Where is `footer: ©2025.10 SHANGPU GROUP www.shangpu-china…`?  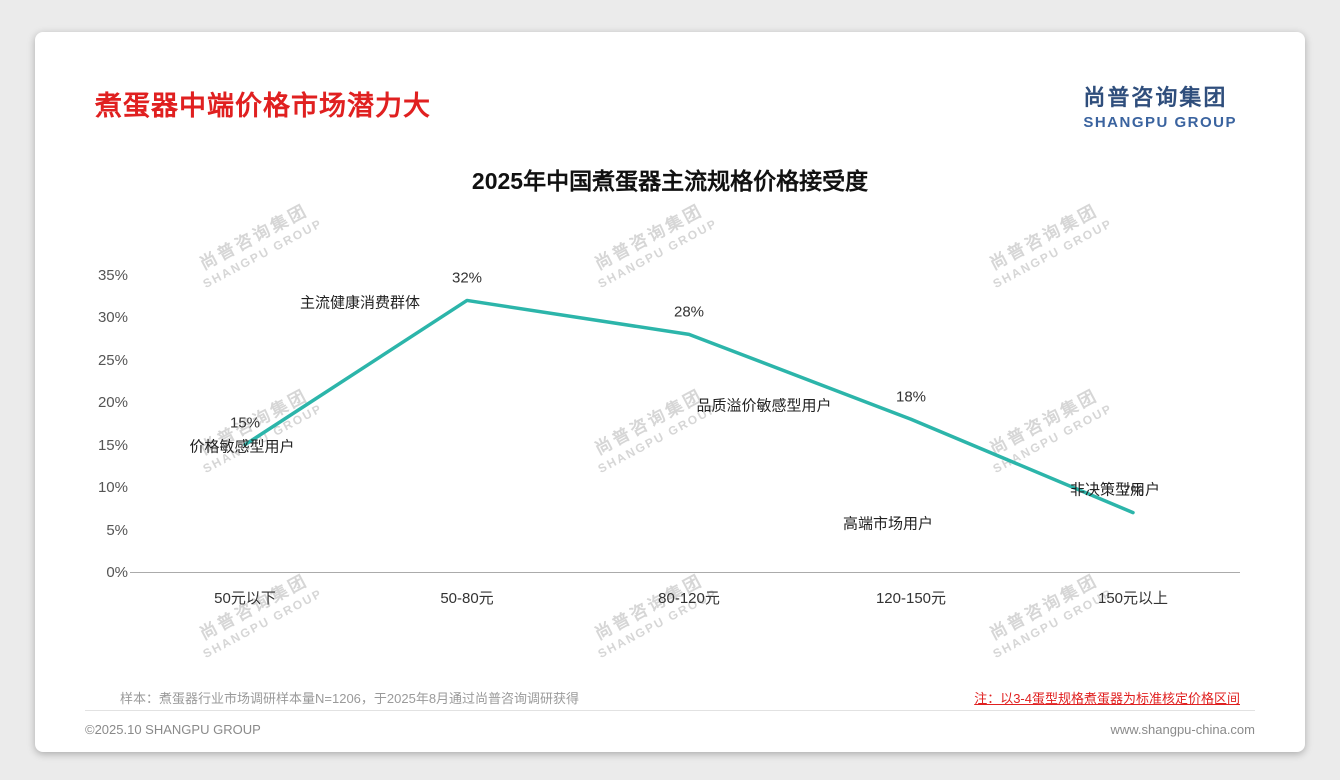
footer: ©2025.10 SHANGPU GROUP www.shangpu-china… is located at coordinates (670, 723).